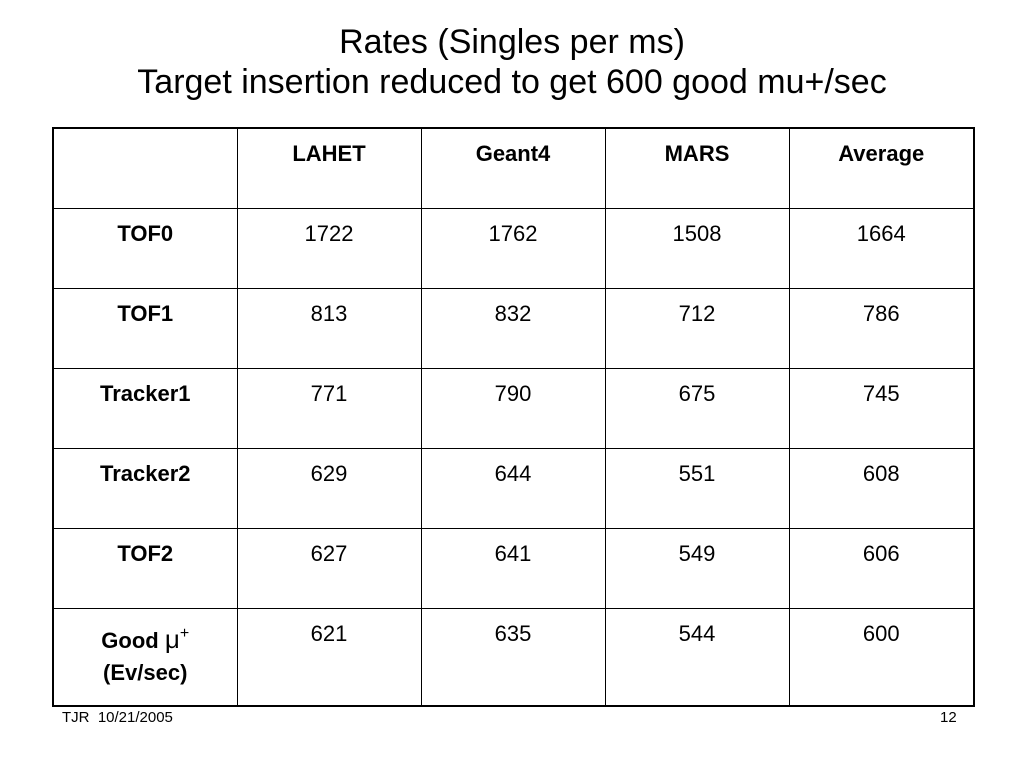  I want to click on row-label: Tracker2, so click(145, 488).